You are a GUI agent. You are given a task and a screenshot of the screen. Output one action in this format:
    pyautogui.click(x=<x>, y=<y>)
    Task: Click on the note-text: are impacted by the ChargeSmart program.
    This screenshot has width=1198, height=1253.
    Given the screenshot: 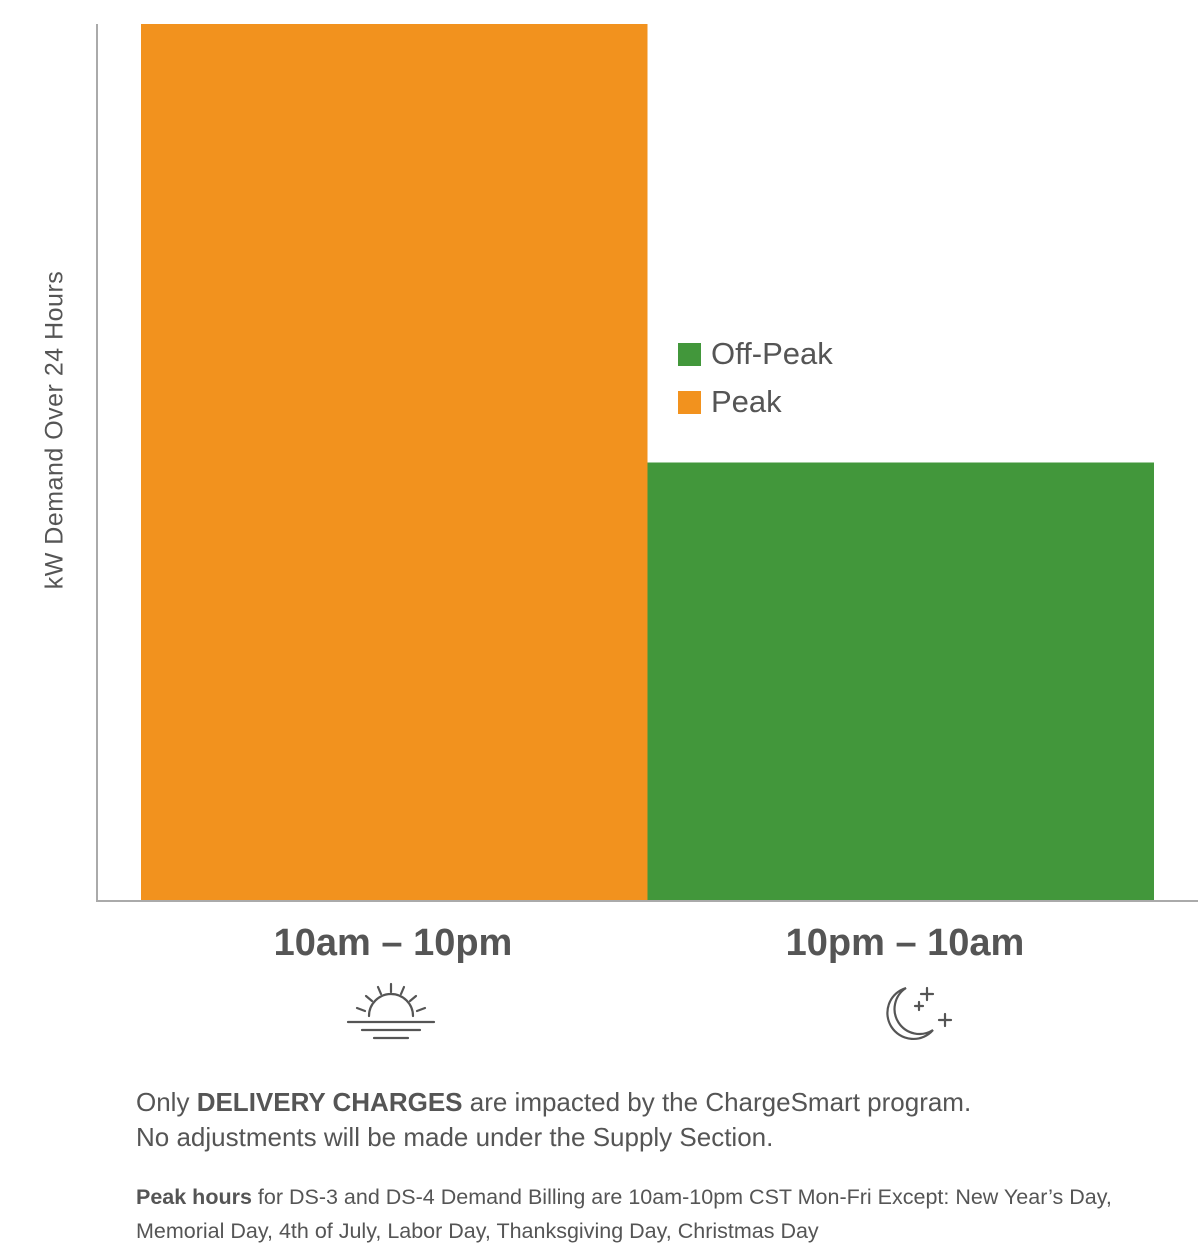 What is the action you would take?
    pyautogui.click(x=717, y=1102)
    